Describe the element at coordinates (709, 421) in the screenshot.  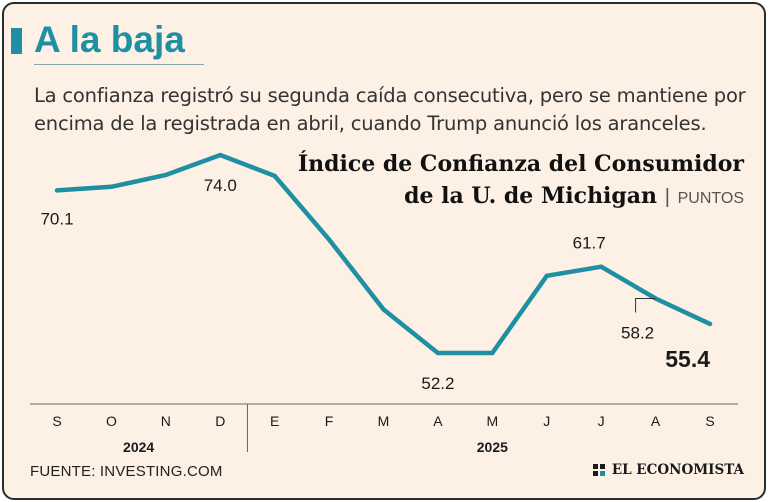
I see `x-tick-label-13: S` at that location.